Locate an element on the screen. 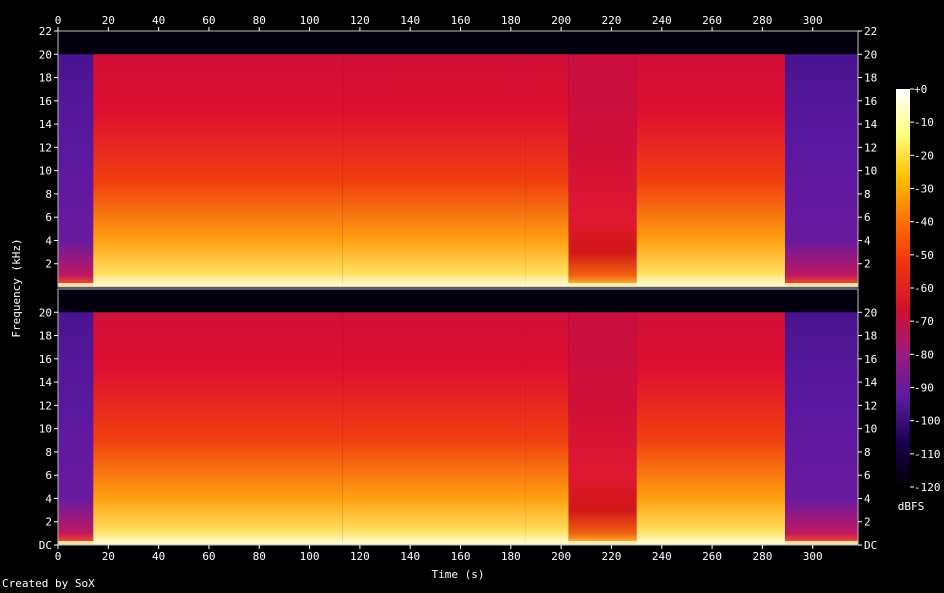  x-tick-label: 60 is located at coordinates (208, 556).